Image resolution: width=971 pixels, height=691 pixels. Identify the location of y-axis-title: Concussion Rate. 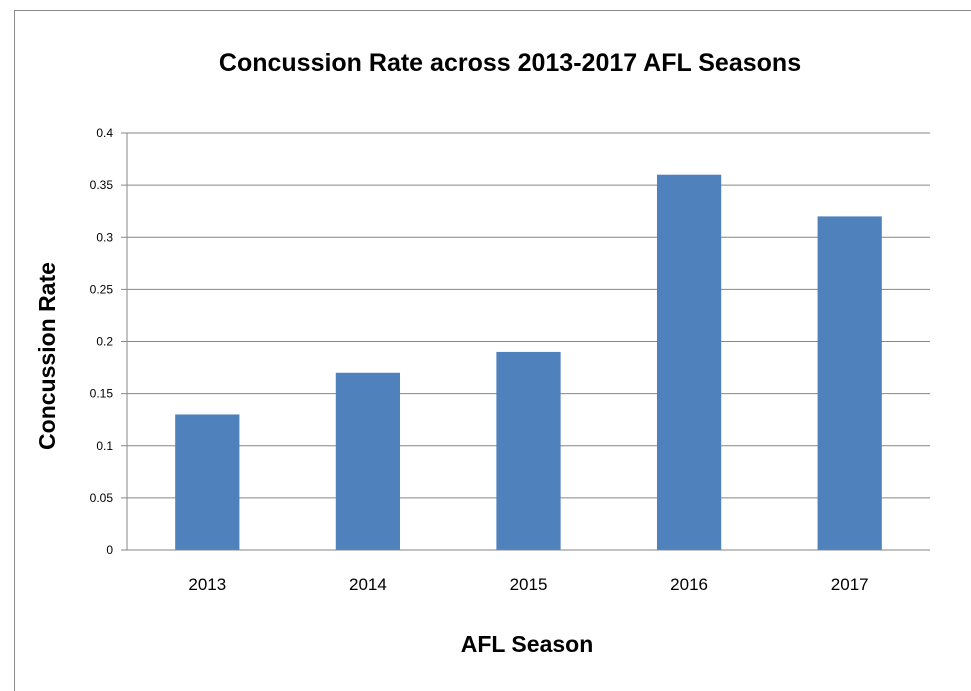
(47, 356).